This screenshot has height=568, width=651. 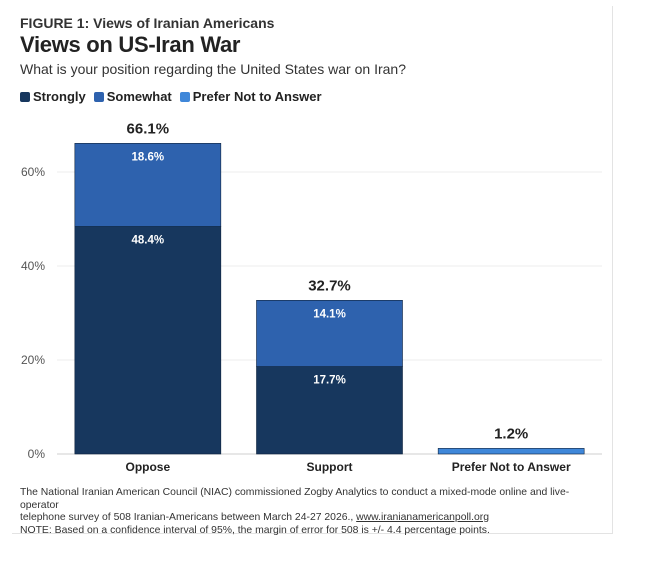 What do you see at coordinates (98, 96) in the screenshot?
I see `legend-swatch-somewhat` at bounding box center [98, 96].